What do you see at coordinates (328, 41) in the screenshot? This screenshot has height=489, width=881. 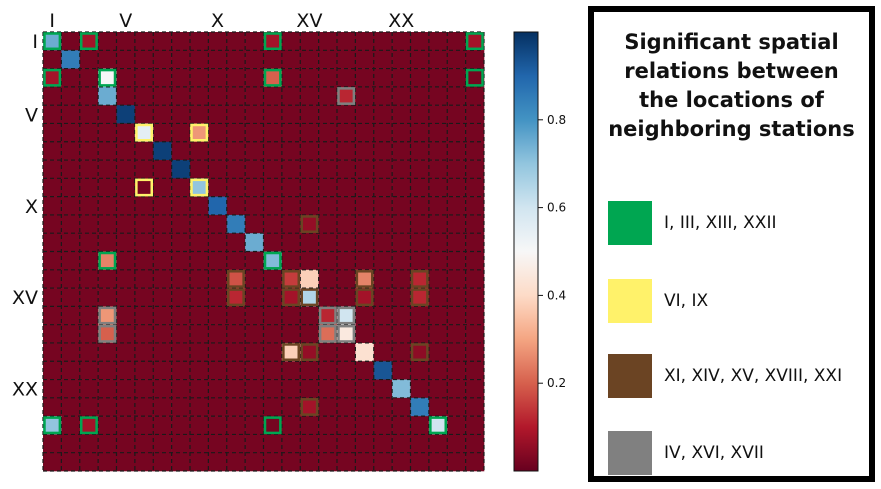 I see `heatmap-cell-r0-c15` at bounding box center [328, 41].